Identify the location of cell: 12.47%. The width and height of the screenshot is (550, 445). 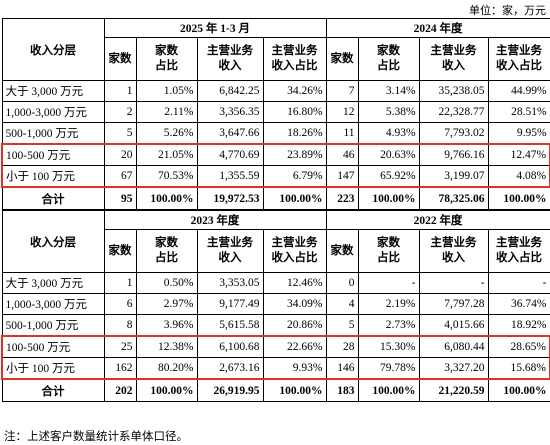
(518, 154).